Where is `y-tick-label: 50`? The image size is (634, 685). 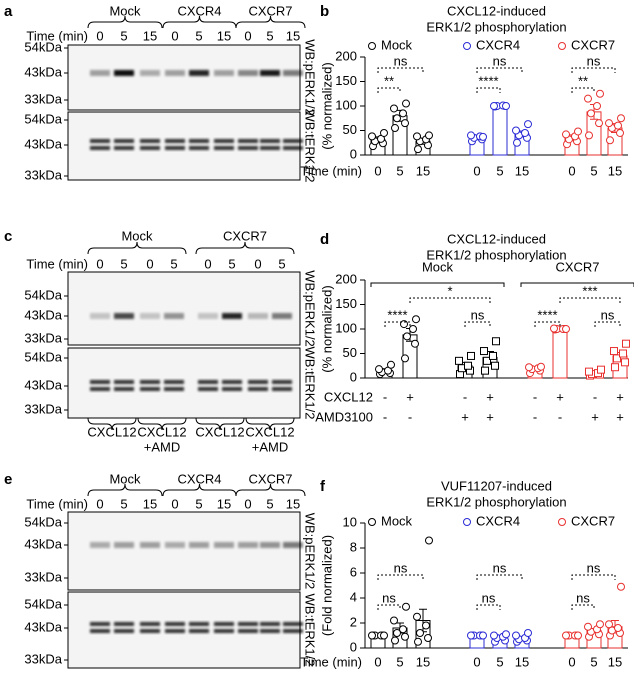 y-tick-label: 50 is located at coordinates (350, 129).